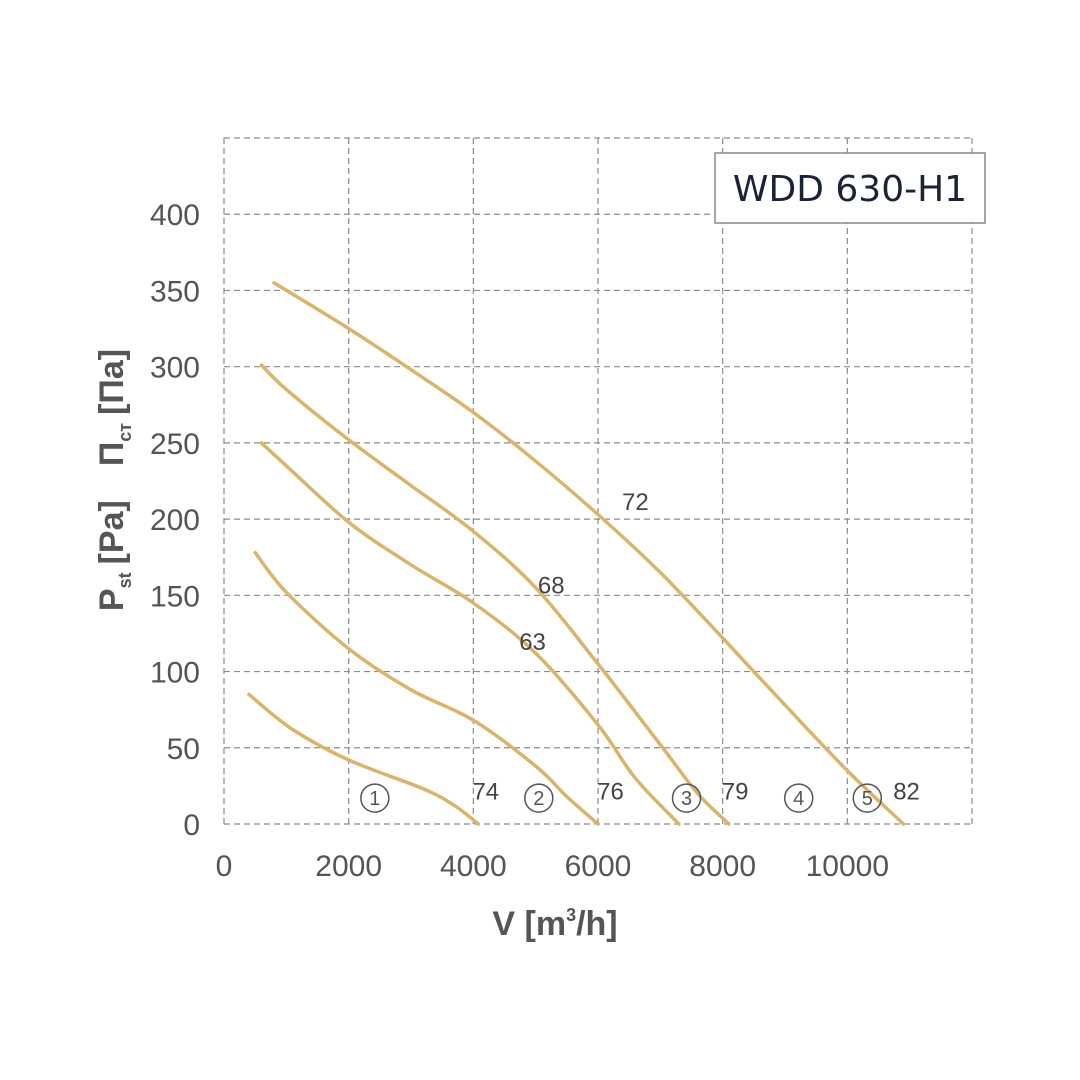  I want to click on series-marker-number: 4, so click(798, 799).